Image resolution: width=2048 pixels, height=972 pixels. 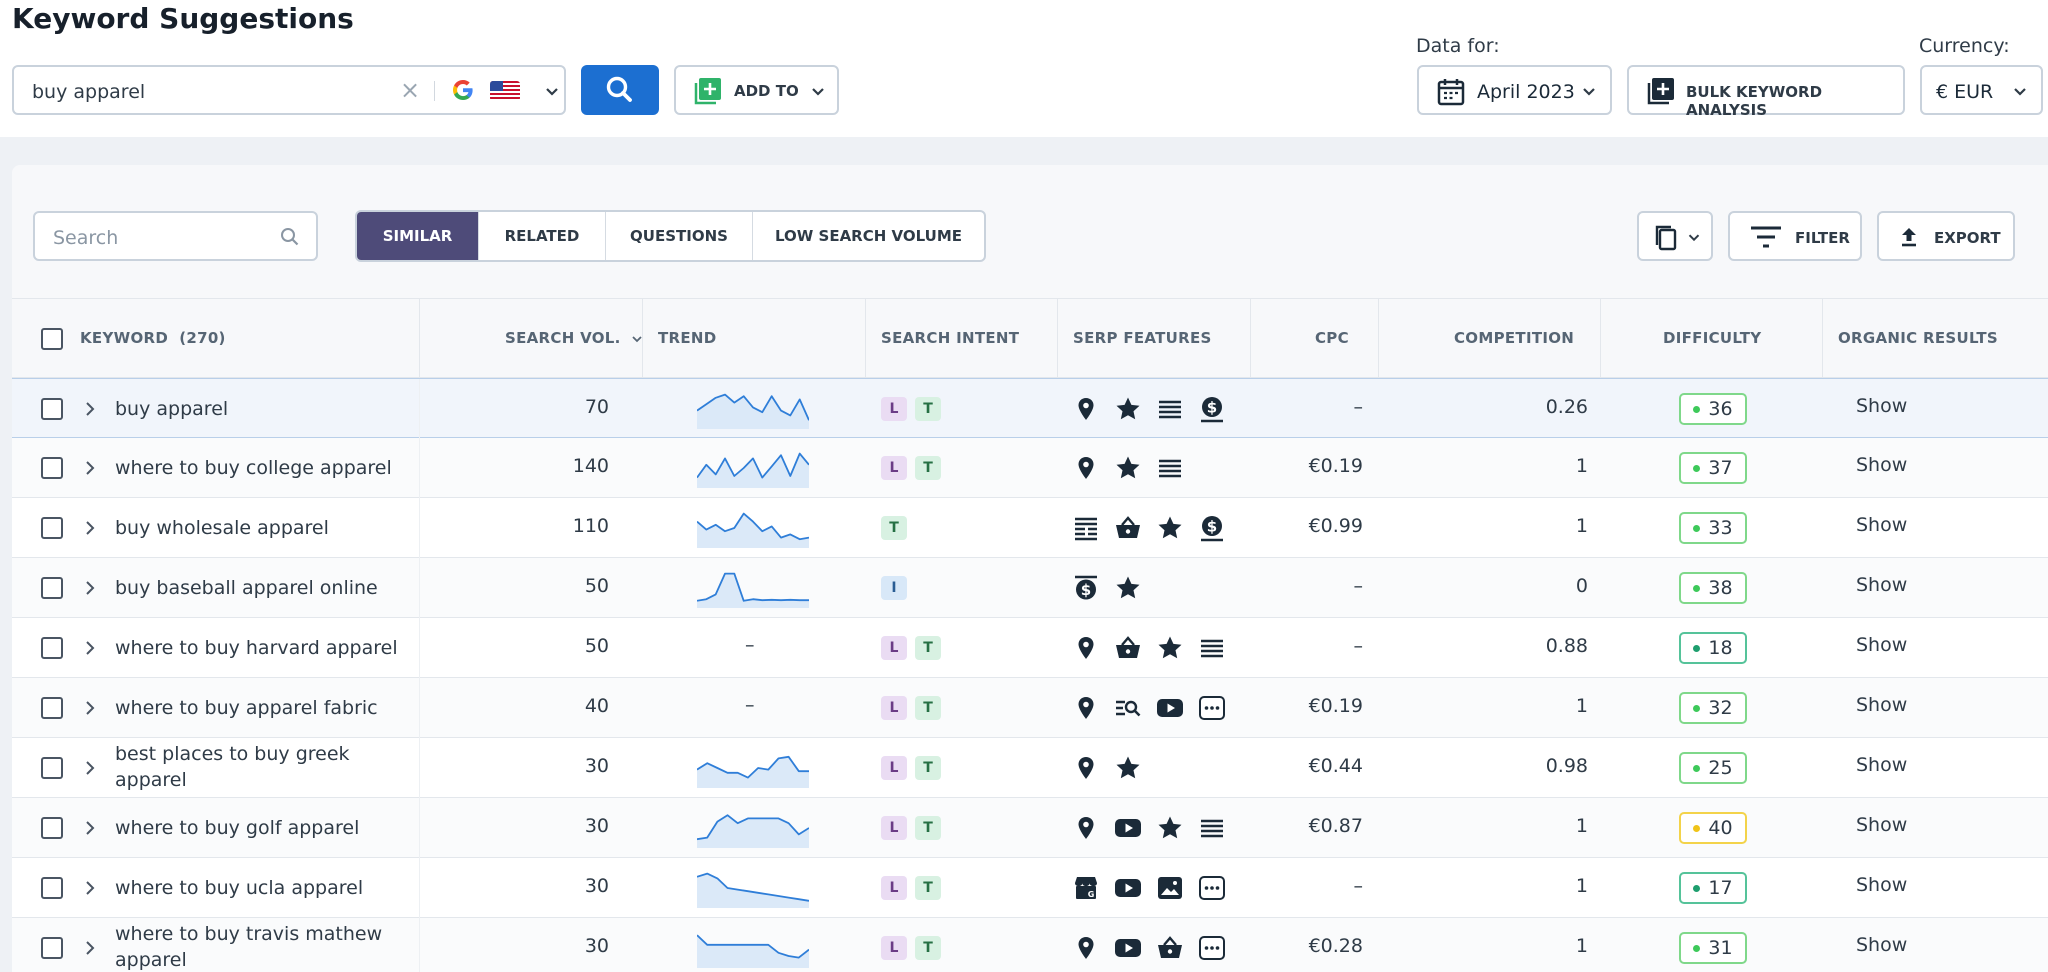 I want to click on select-all-checkbox, so click(x=52, y=339).